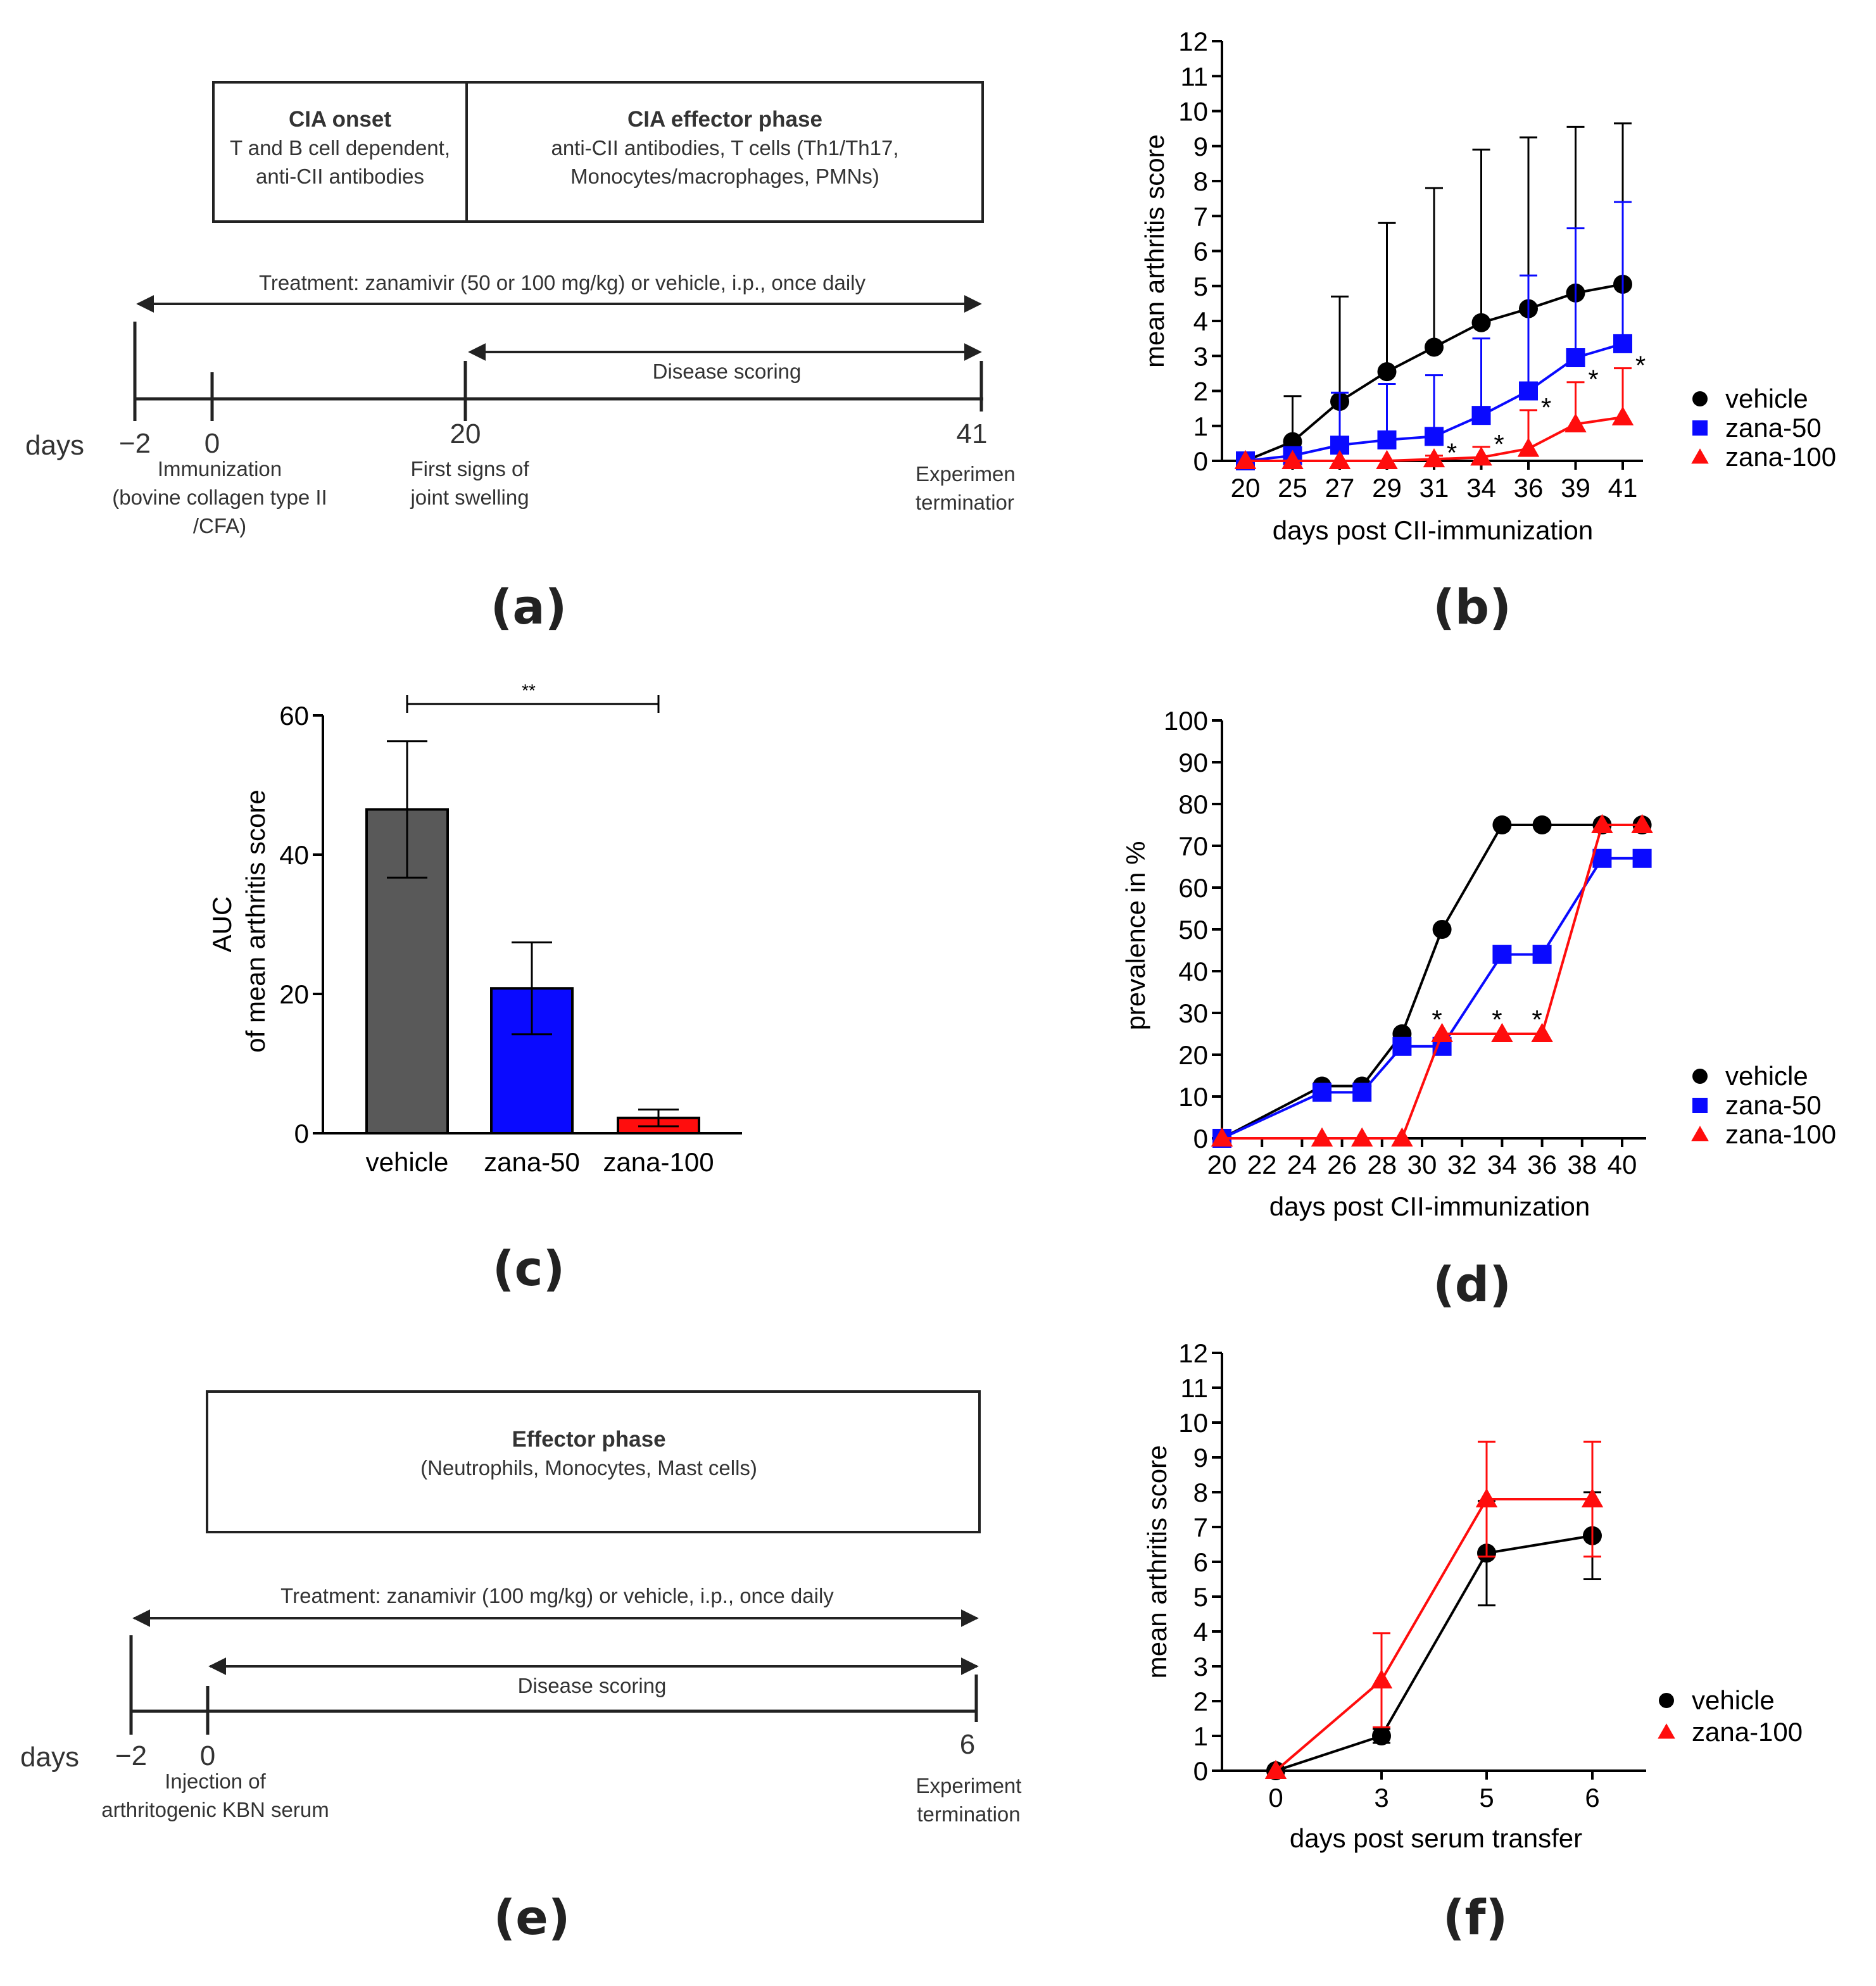  I want to click on b-y-axis-label: mean arthritis score, so click(1154, 251).